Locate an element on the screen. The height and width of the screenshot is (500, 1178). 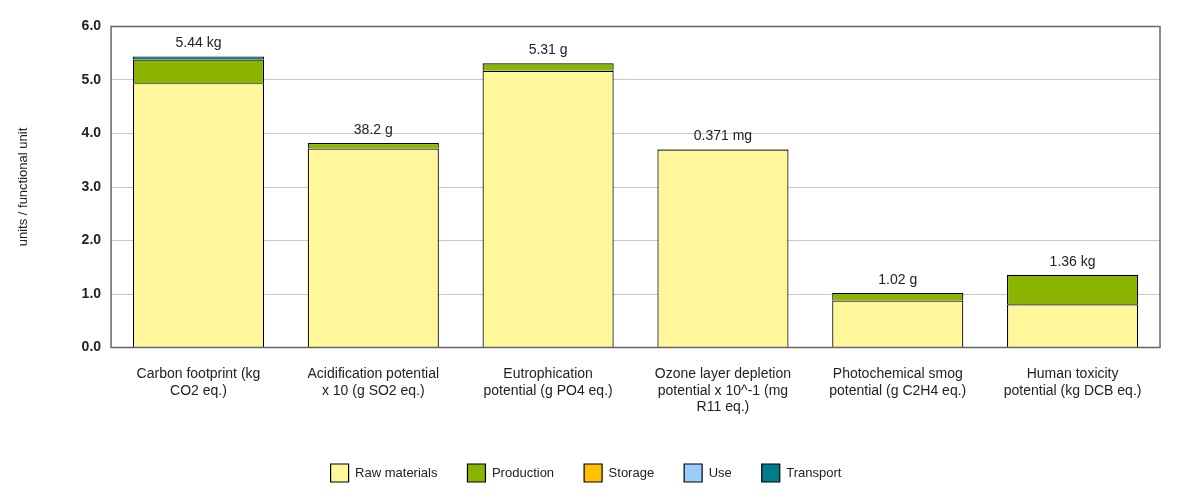
annotation: 5.44 kg is located at coordinates (198, 42).